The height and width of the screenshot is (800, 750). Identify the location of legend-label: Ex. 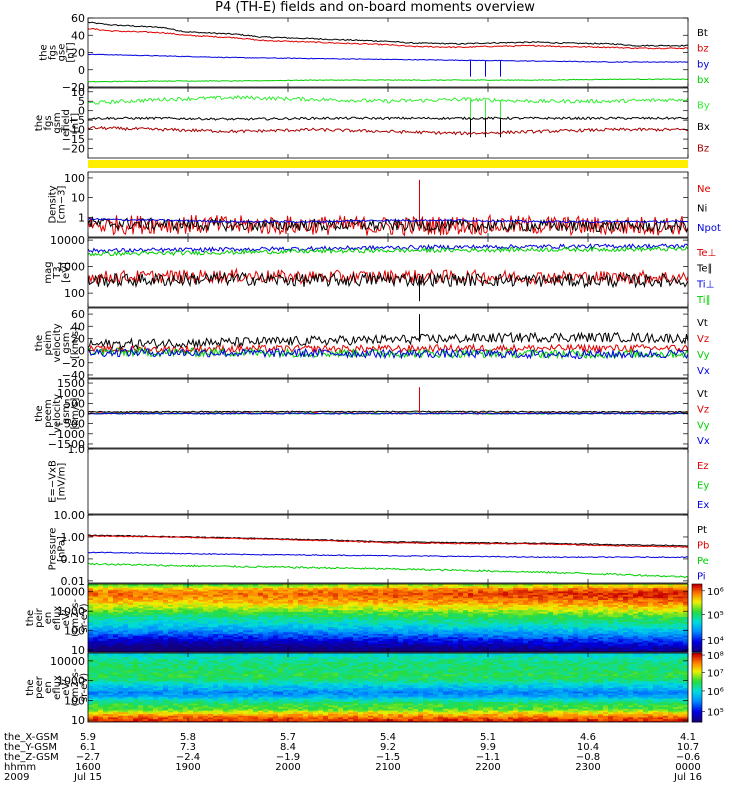
(703, 505).